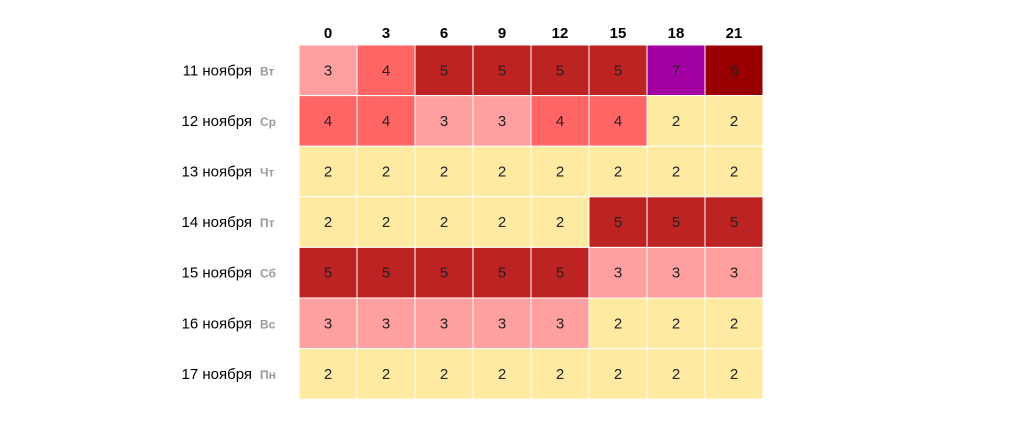 This screenshot has height=432, width=1024. Describe the element at coordinates (217, 222) in the screenshot. I see `row-date-label: 14 ноября` at that location.